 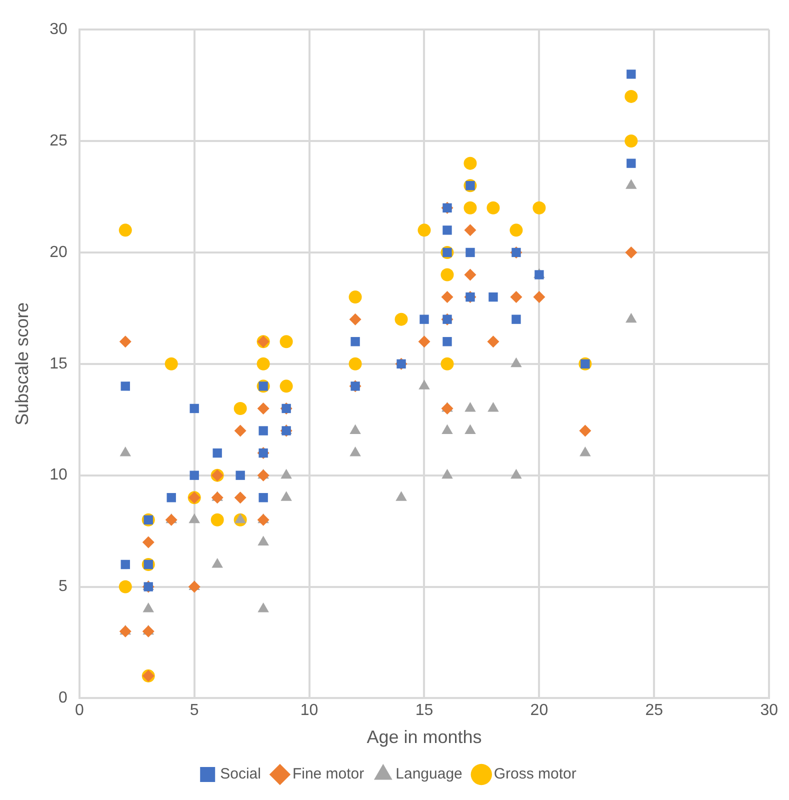 I want to click on x-axis-title: Age in months, so click(x=424, y=737).